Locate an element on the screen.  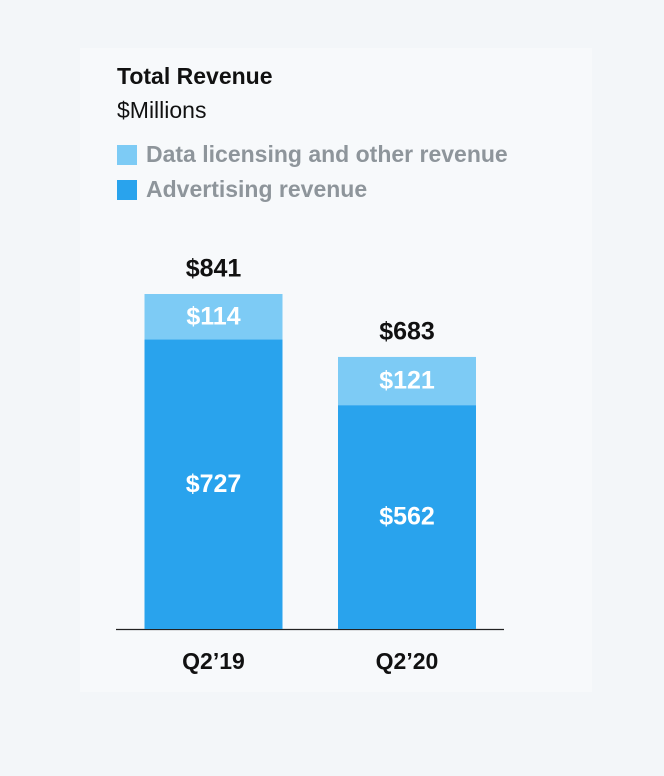
total-label: $683 is located at coordinates (407, 332).